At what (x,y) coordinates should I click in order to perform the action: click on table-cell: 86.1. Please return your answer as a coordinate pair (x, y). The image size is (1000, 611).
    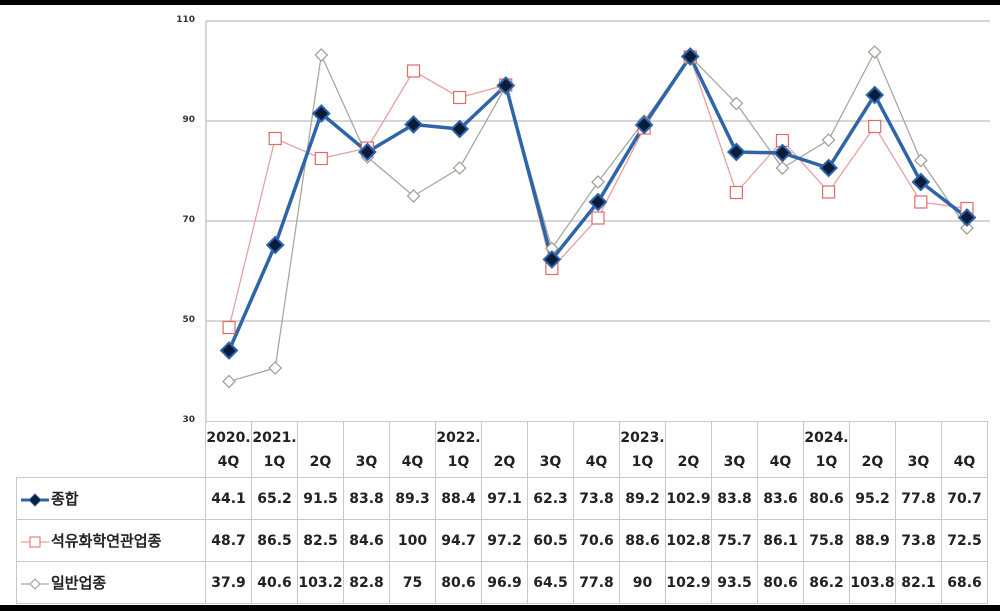
    Looking at the image, I should click on (780, 540).